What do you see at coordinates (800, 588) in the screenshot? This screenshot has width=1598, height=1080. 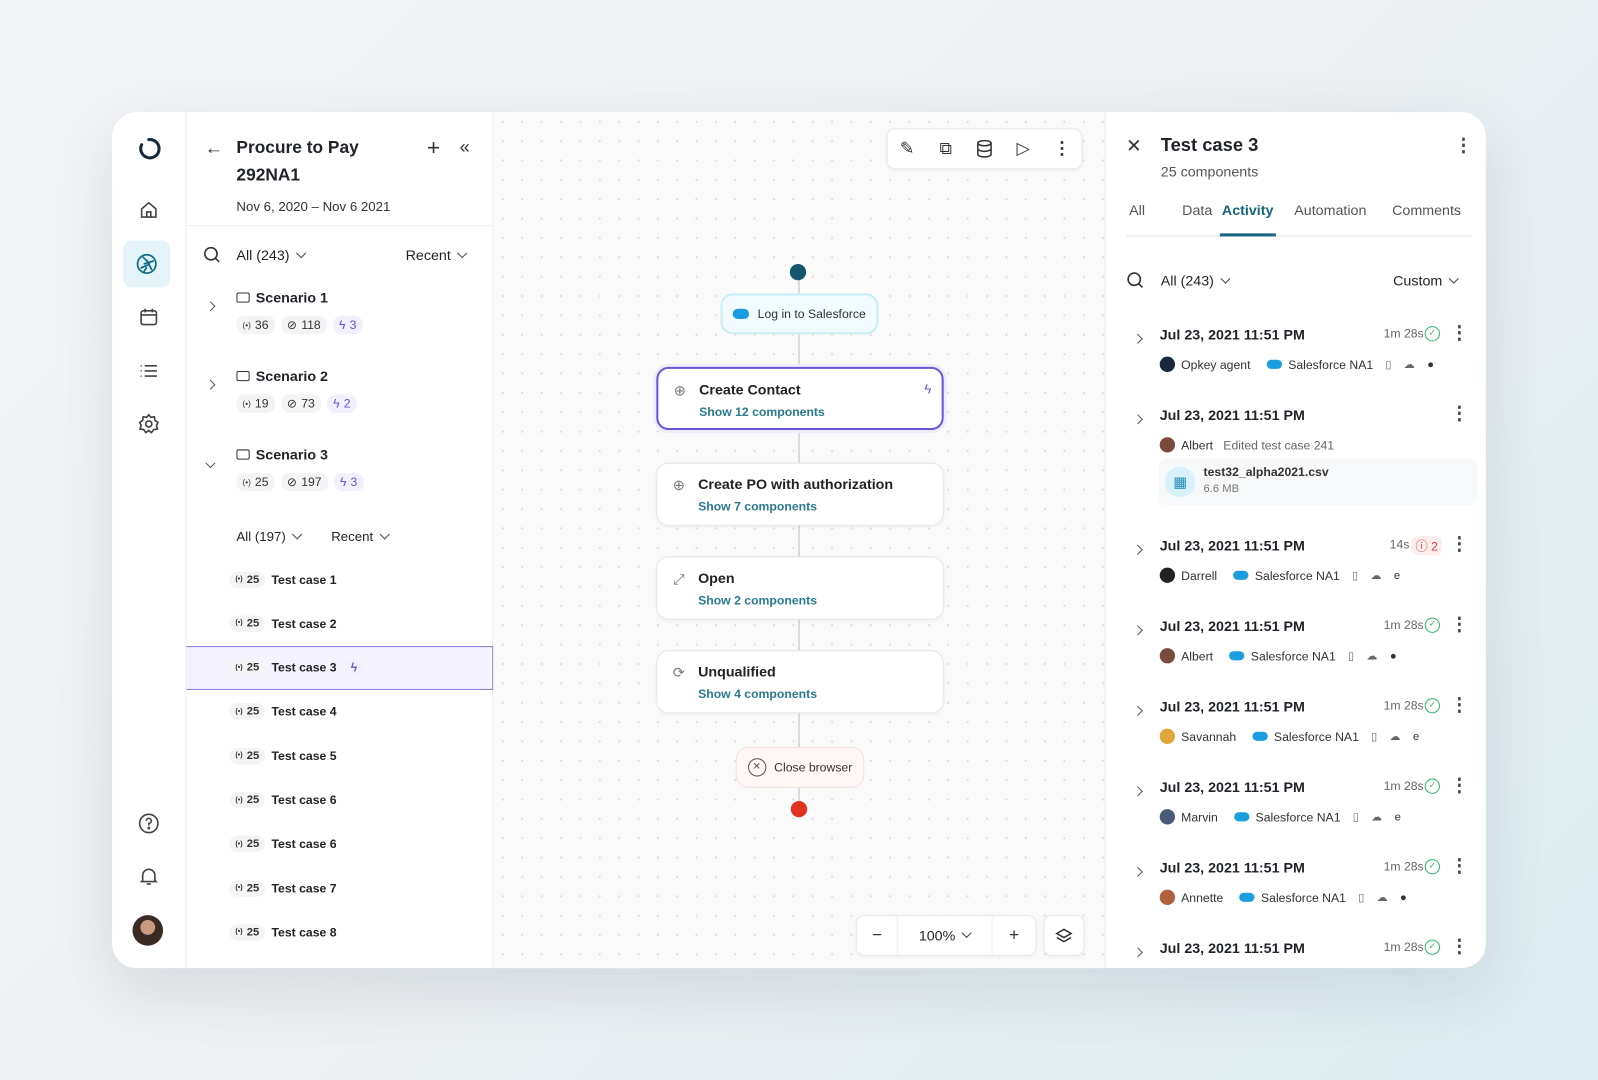 I see `flow-node: ⤢ Open Show 2 components` at bounding box center [800, 588].